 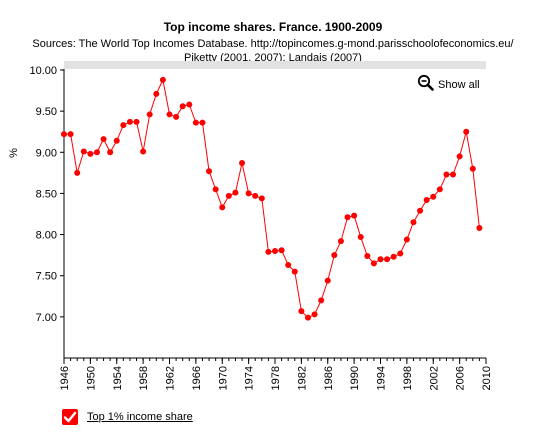 What do you see at coordinates (65, 378) in the screenshot?
I see `x-tick-label: 1946` at bounding box center [65, 378].